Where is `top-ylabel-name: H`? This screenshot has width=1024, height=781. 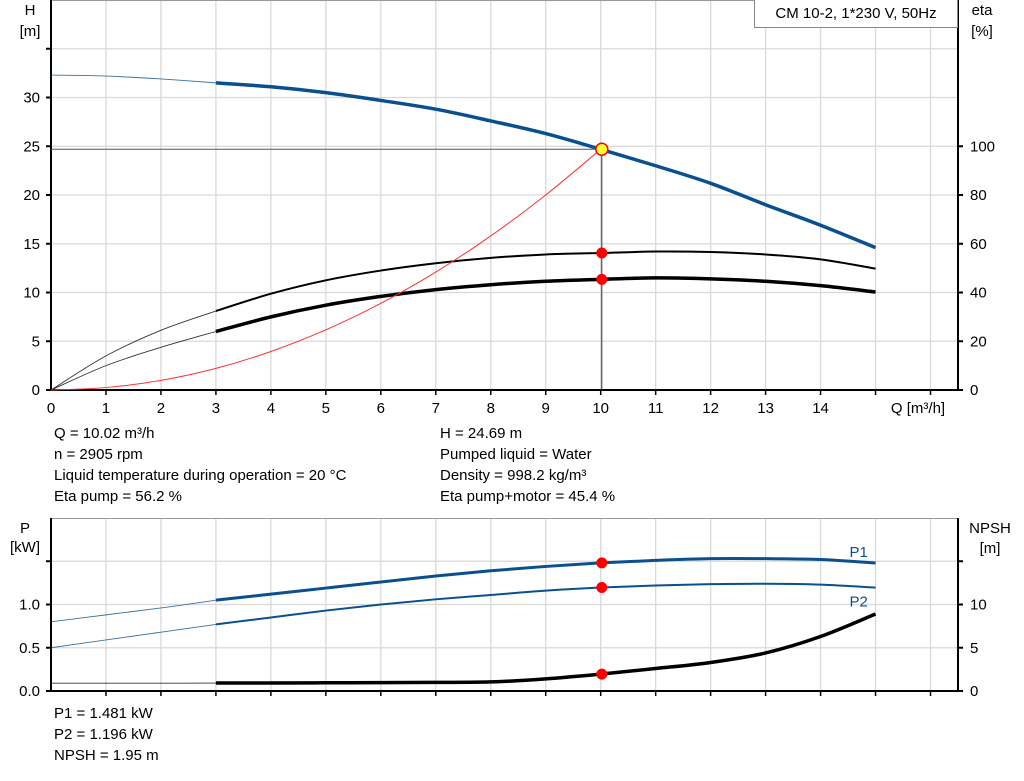
top-ylabel-name: H is located at coordinates (30, 10).